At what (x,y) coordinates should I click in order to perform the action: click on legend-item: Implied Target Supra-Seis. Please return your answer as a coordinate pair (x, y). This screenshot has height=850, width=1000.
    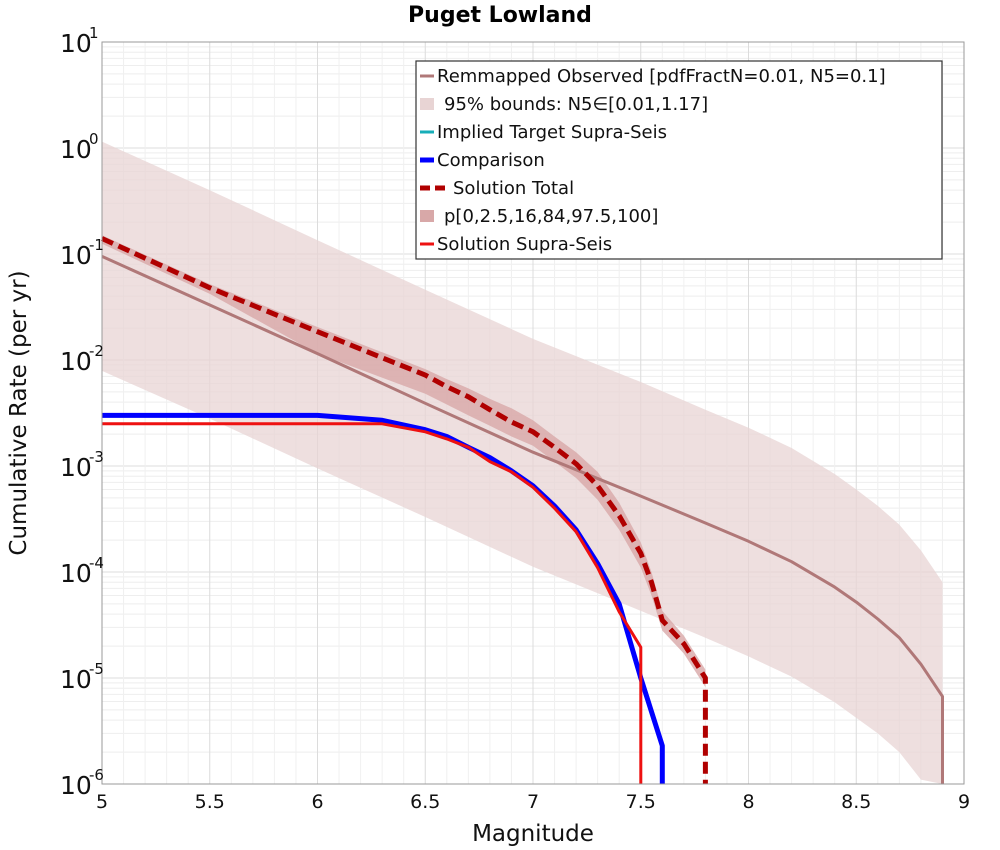
    Looking at the image, I should click on (543, 132).